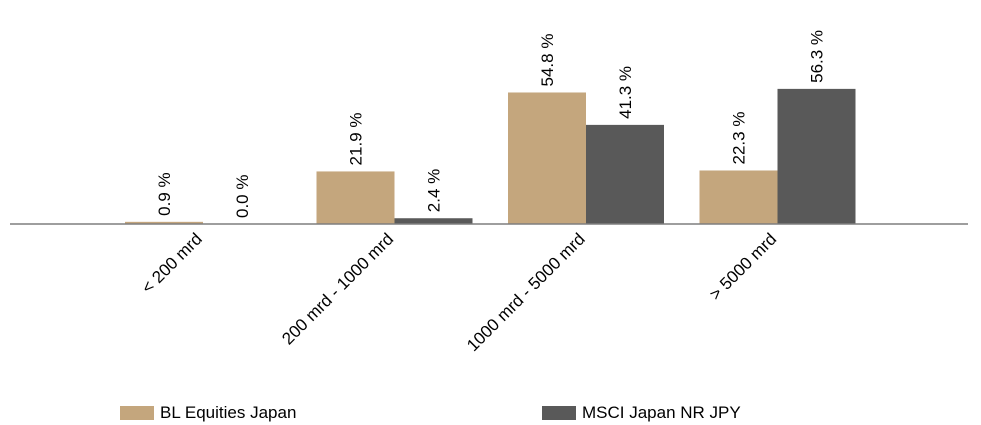 The width and height of the screenshot is (981, 425). Describe the element at coordinates (526, 292) in the screenshot. I see `x-tick-label-2: 1000 mrd - 5000 mrd` at that location.